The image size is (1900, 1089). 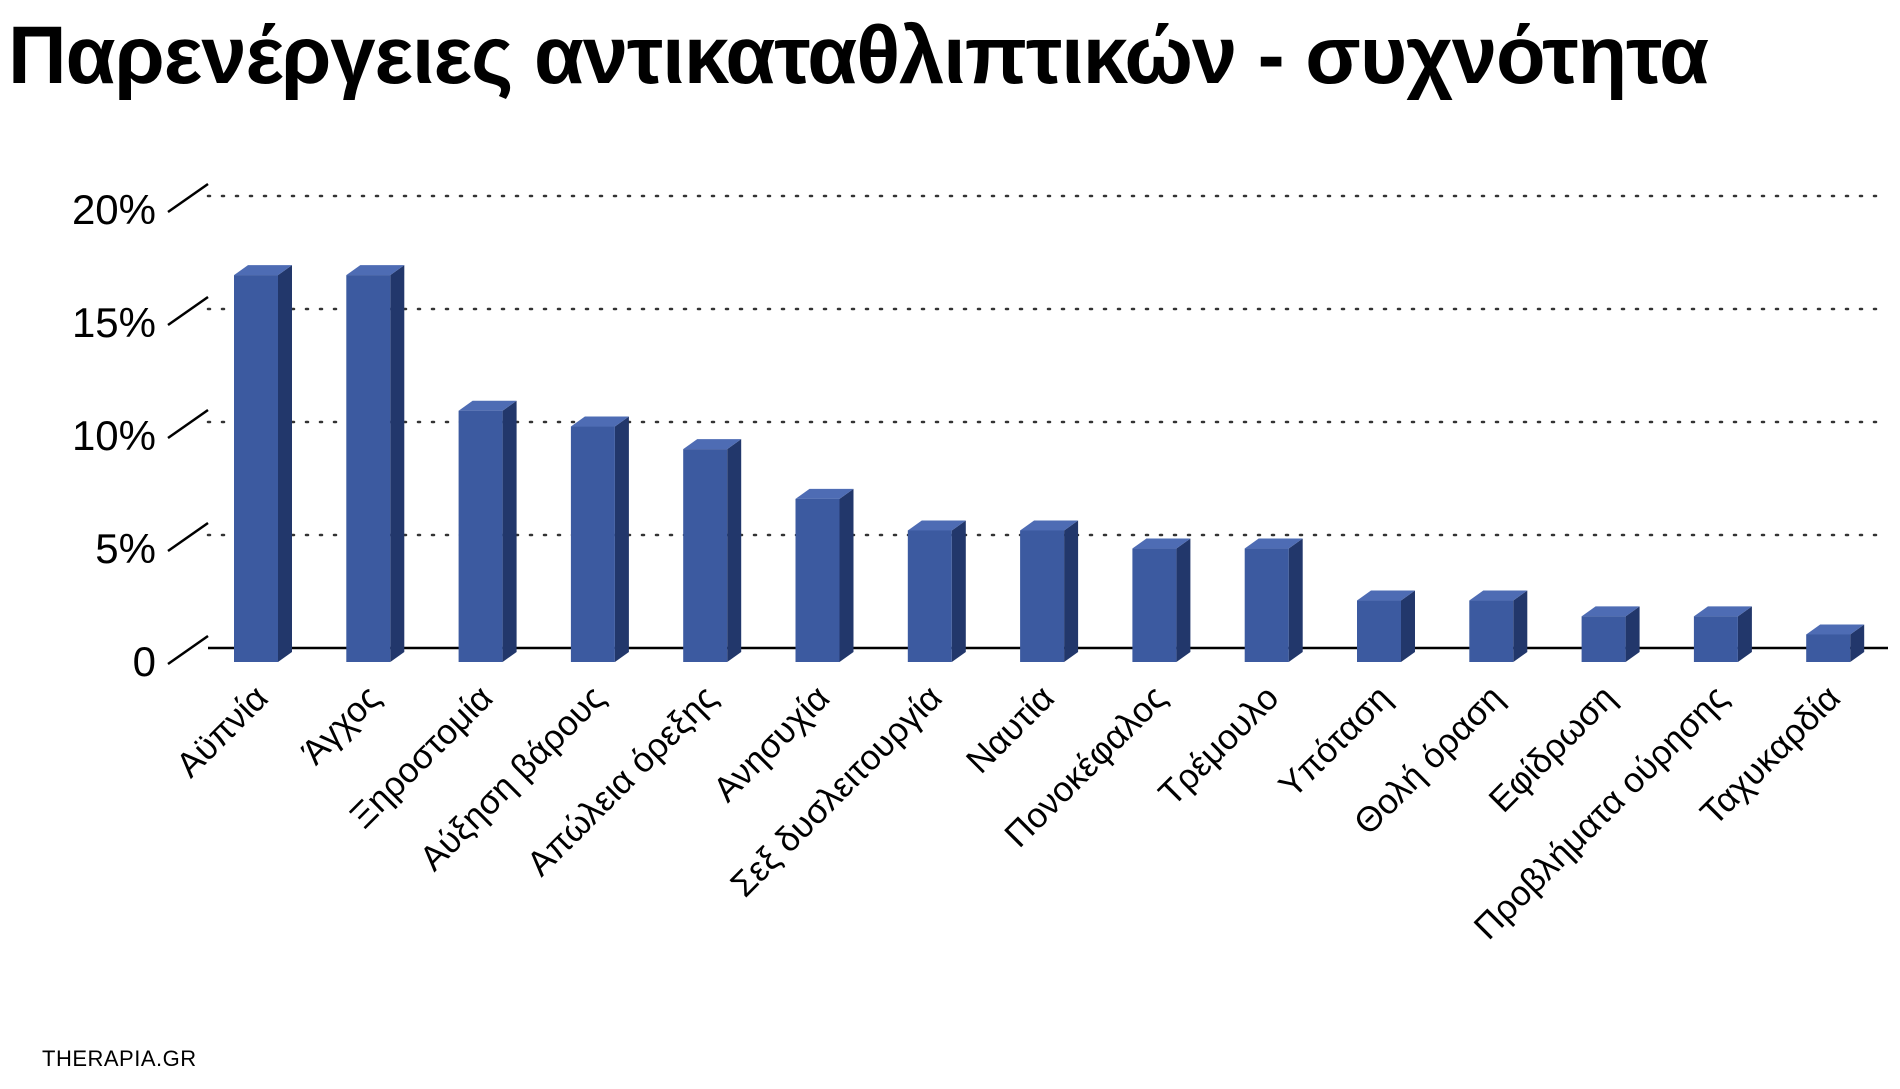 What do you see at coordinates (1218, 745) in the screenshot?
I see `category-label: Τρέμουλο` at bounding box center [1218, 745].